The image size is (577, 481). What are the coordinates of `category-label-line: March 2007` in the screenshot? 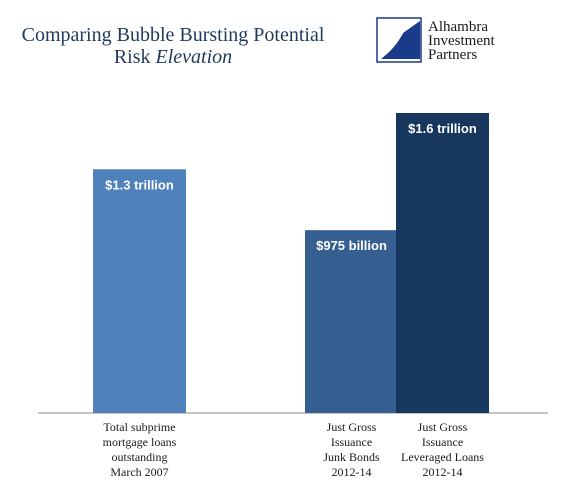 It's located at (139, 472).